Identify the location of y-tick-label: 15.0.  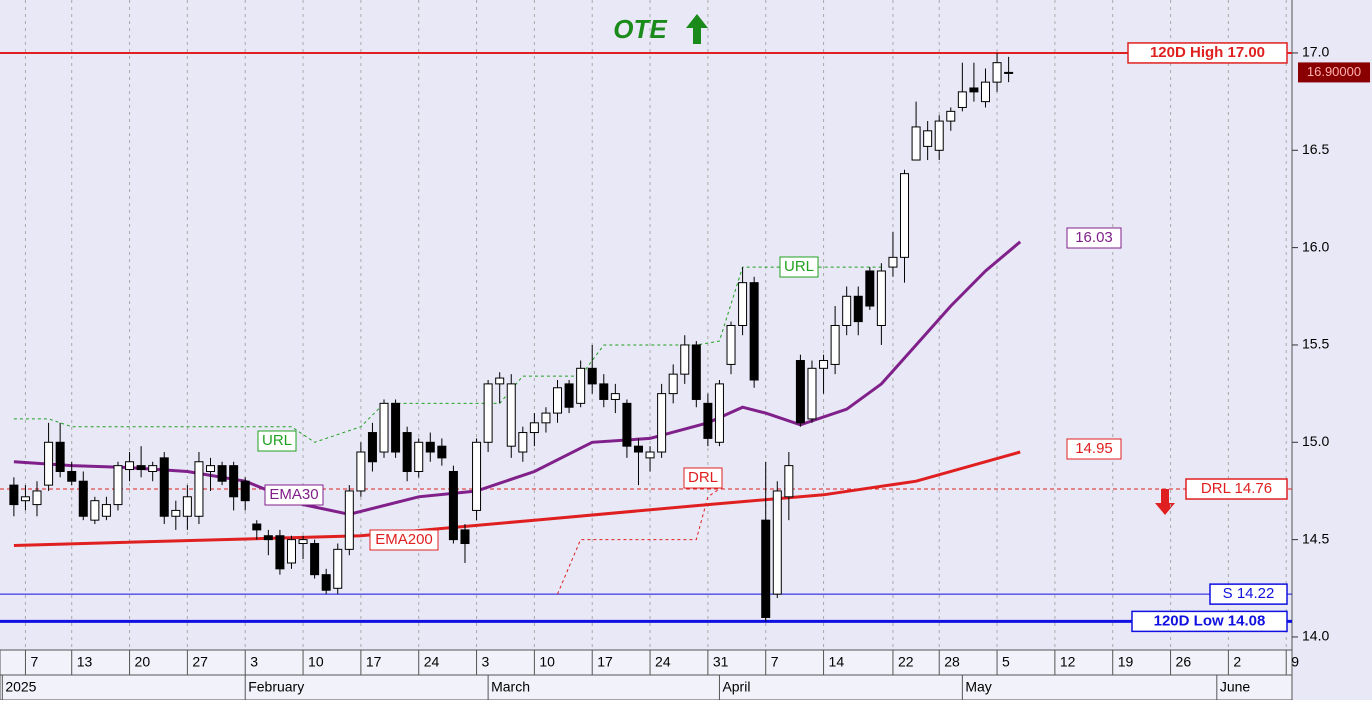
(1315, 441).